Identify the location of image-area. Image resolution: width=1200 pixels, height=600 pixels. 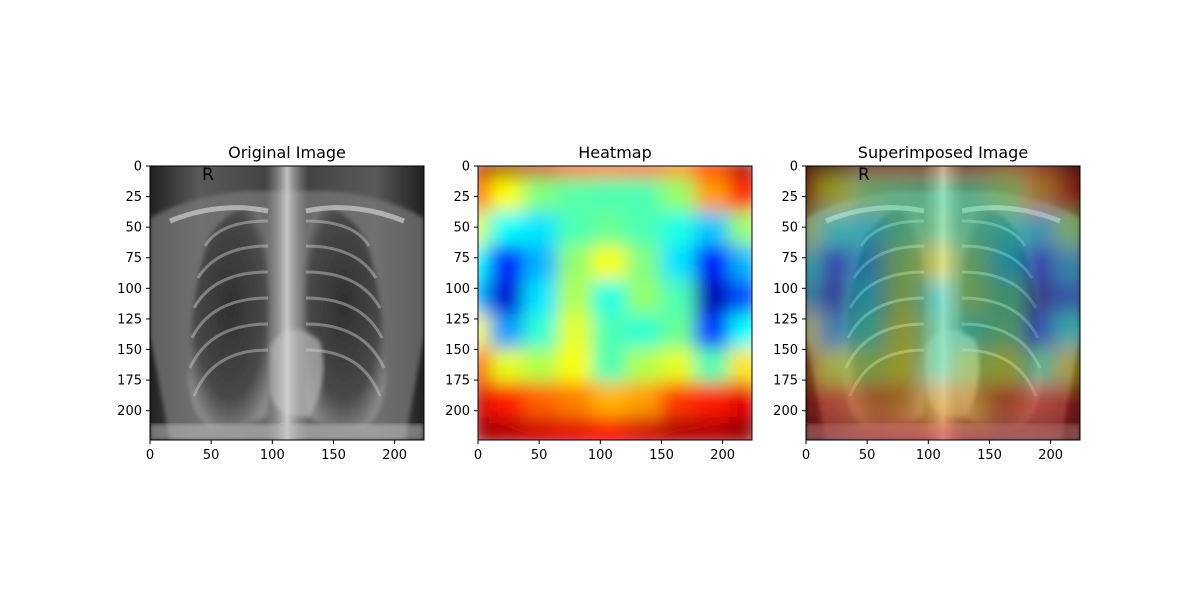
(615, 303).